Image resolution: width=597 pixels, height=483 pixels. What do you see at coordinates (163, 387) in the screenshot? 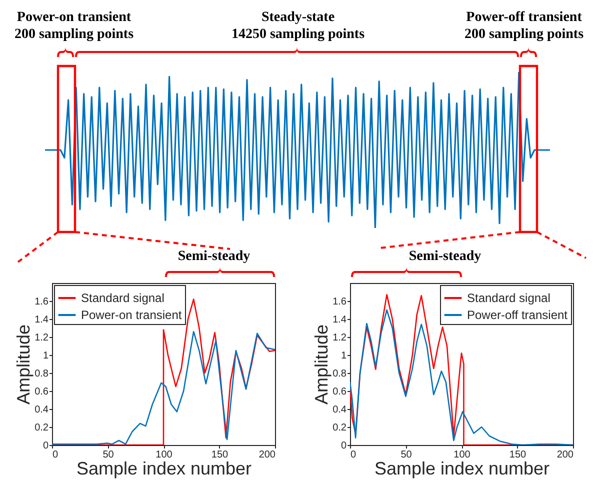
I see `line-series` at bounding box center [163, 387].